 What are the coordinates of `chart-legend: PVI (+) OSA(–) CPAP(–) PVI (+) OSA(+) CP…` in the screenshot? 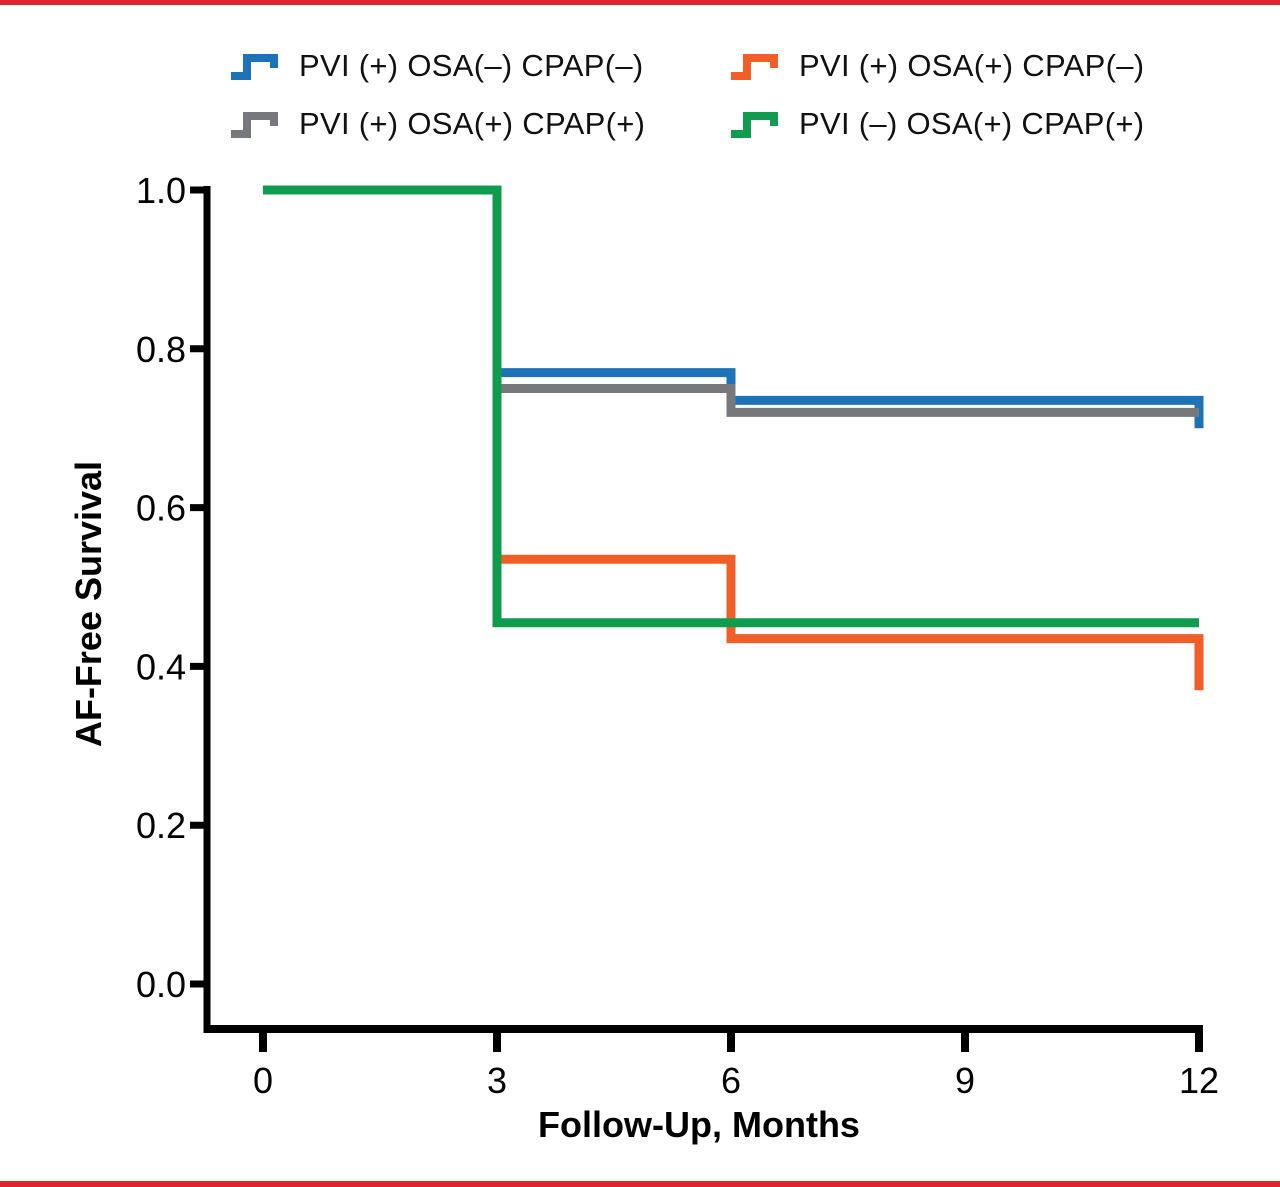 It's located at (686, 95).